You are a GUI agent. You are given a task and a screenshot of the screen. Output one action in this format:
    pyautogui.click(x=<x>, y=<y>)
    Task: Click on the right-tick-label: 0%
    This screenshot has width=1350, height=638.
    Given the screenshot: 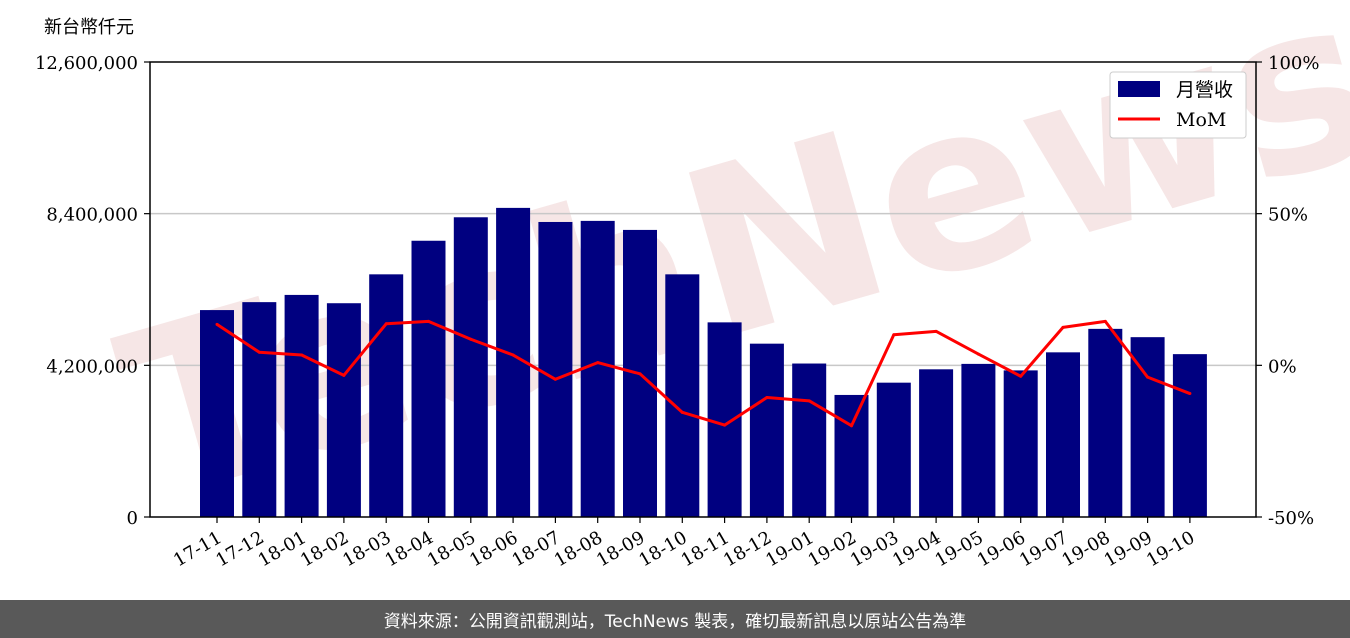 What is the action you would take?
    pyautogui.click(x=1282, y=366)
    